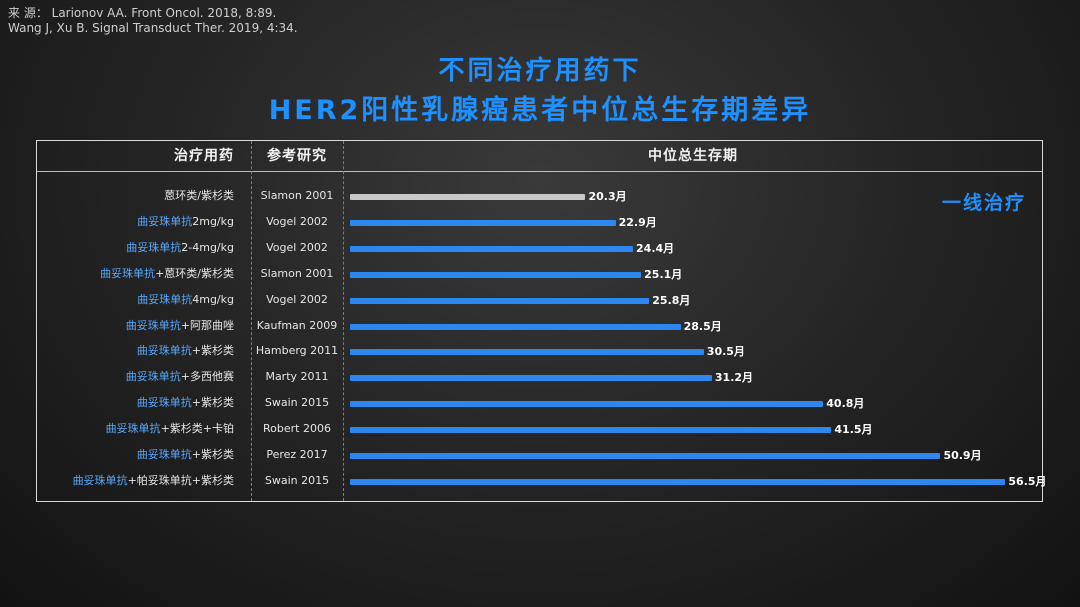 The height and width of the screenshot is (607, 1080). I want to click on table-row: 曲妥珠单抗+紫杉类 Swain 2015 40.8月, so click(539, 403).